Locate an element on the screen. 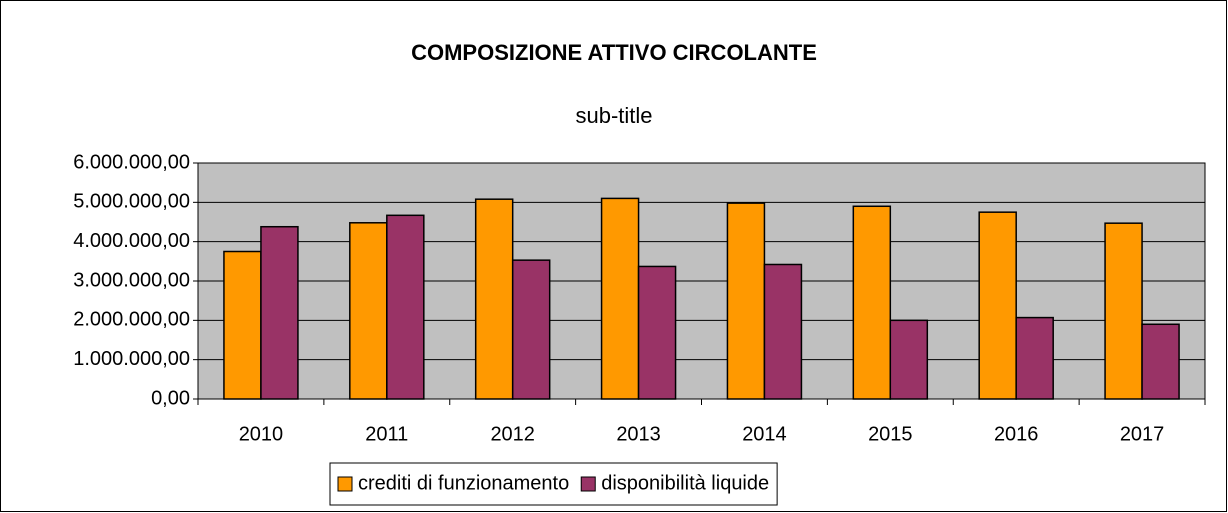 The image size is (1228, 513). chart-subtitle: sub-title is located at coordinates (613, 115).